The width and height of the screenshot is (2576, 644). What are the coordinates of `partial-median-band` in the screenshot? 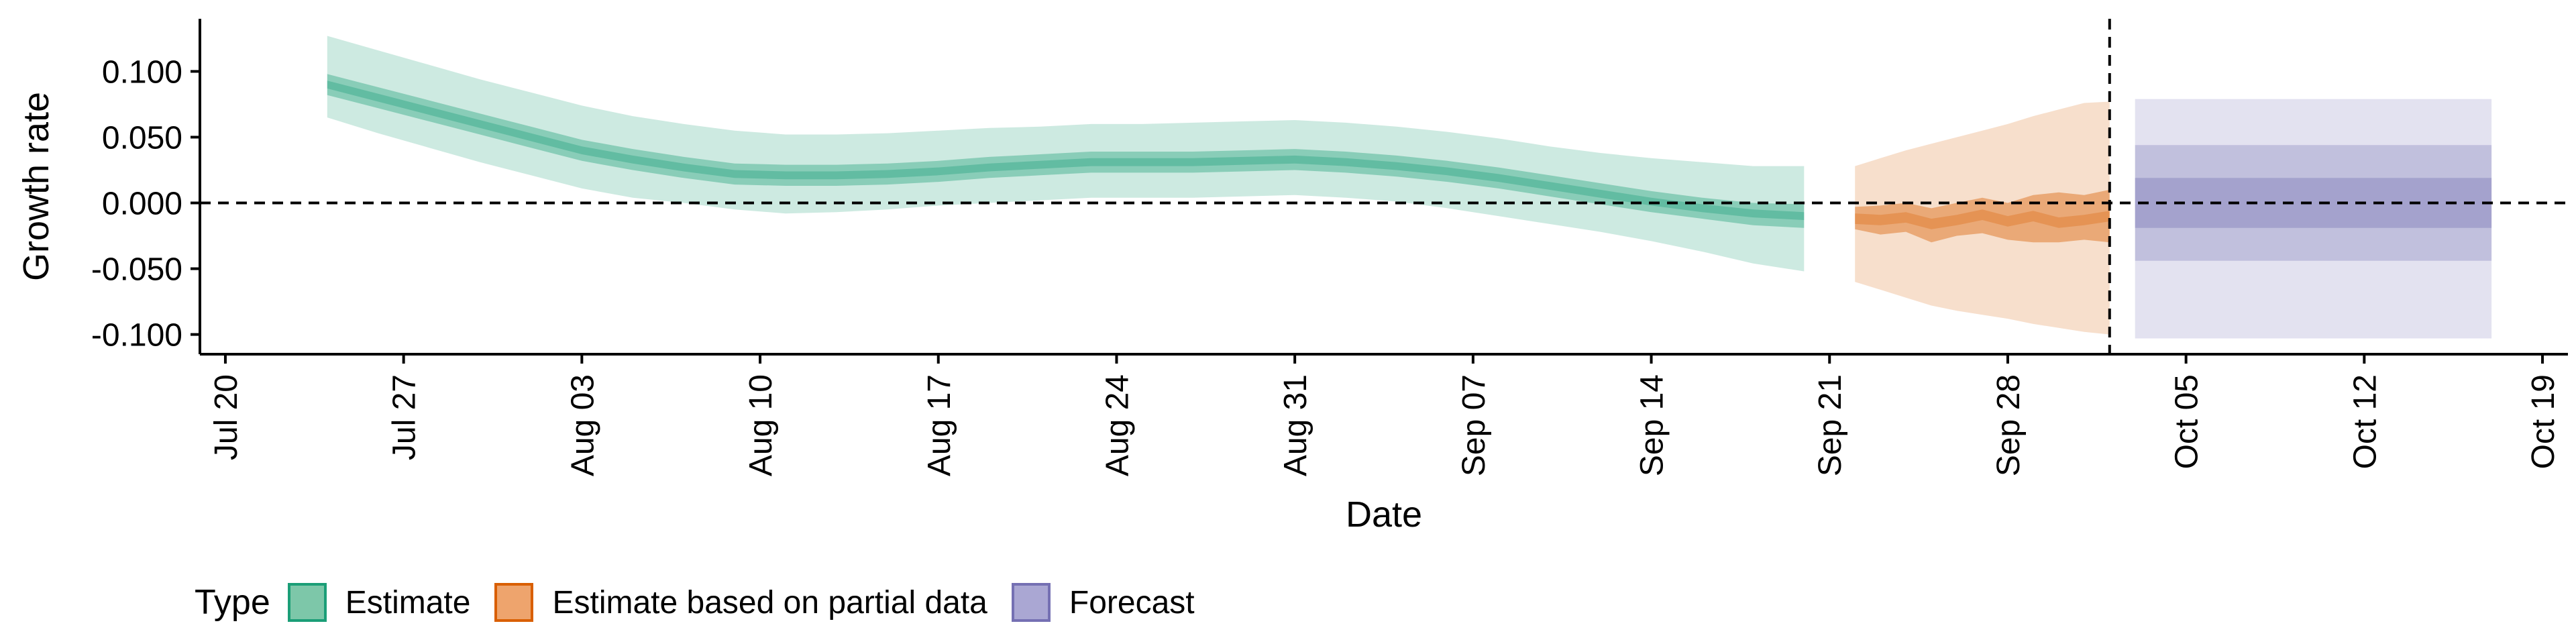 It's located at (1982, 219).